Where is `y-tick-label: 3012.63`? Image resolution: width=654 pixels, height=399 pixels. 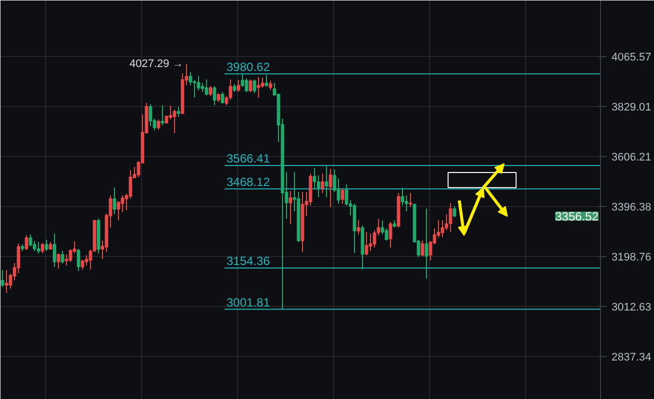
y-tick-label: 3012.63 is located at coordinates (632, 307).